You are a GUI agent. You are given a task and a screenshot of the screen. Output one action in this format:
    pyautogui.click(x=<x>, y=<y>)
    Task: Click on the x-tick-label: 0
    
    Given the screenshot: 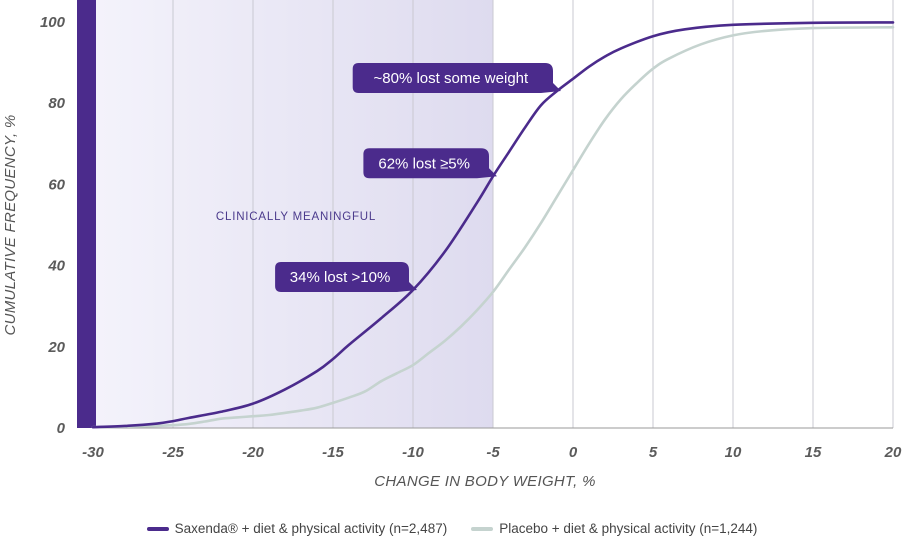 What is the action you would take?
    pyautogui.click(x=573, y=452)
    